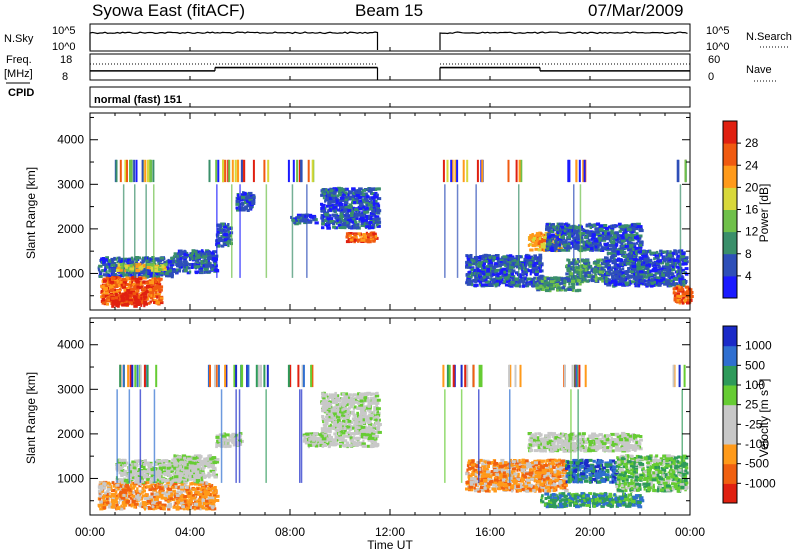 The width and height of the screenshot is (800, 554). Describe the element at coordinates (635, 10) in the screenshot. I see `date-label: 07/Mar/2009` at that location.